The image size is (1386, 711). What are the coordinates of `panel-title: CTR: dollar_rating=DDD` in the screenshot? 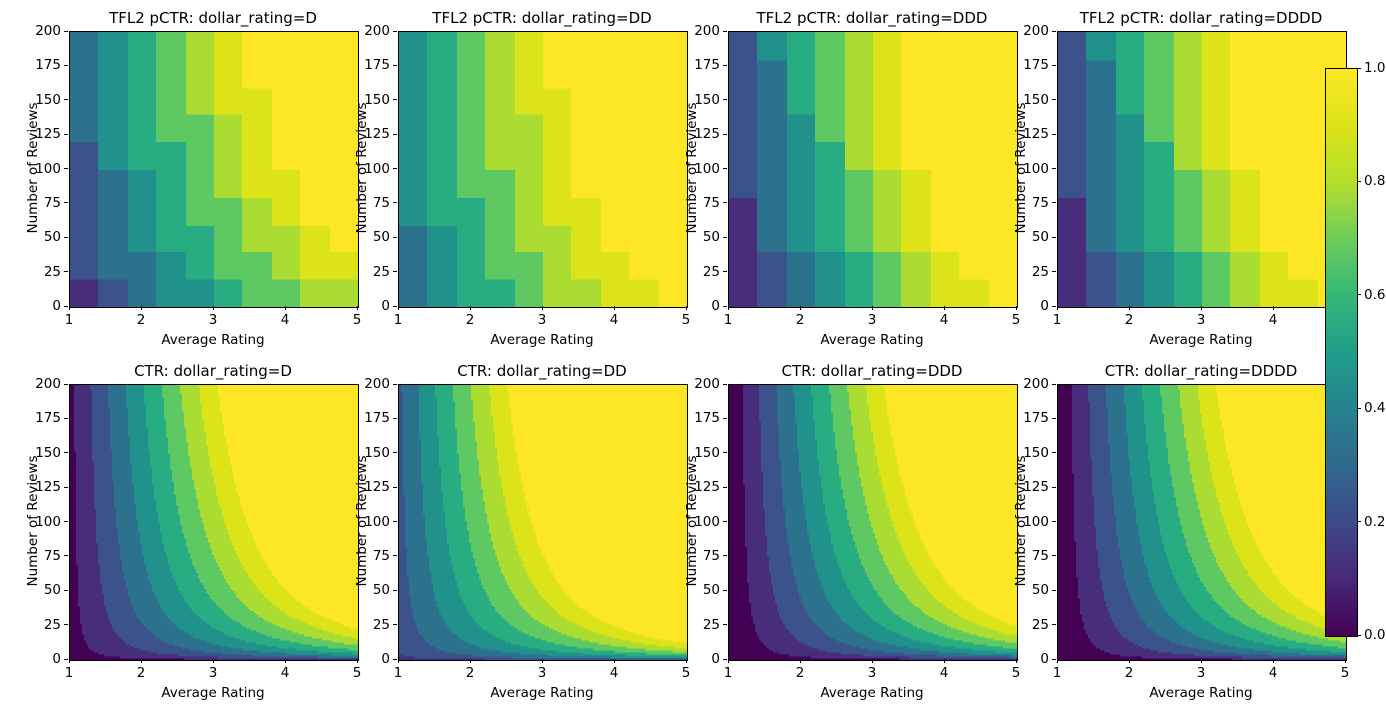 It's located at (872, 371).